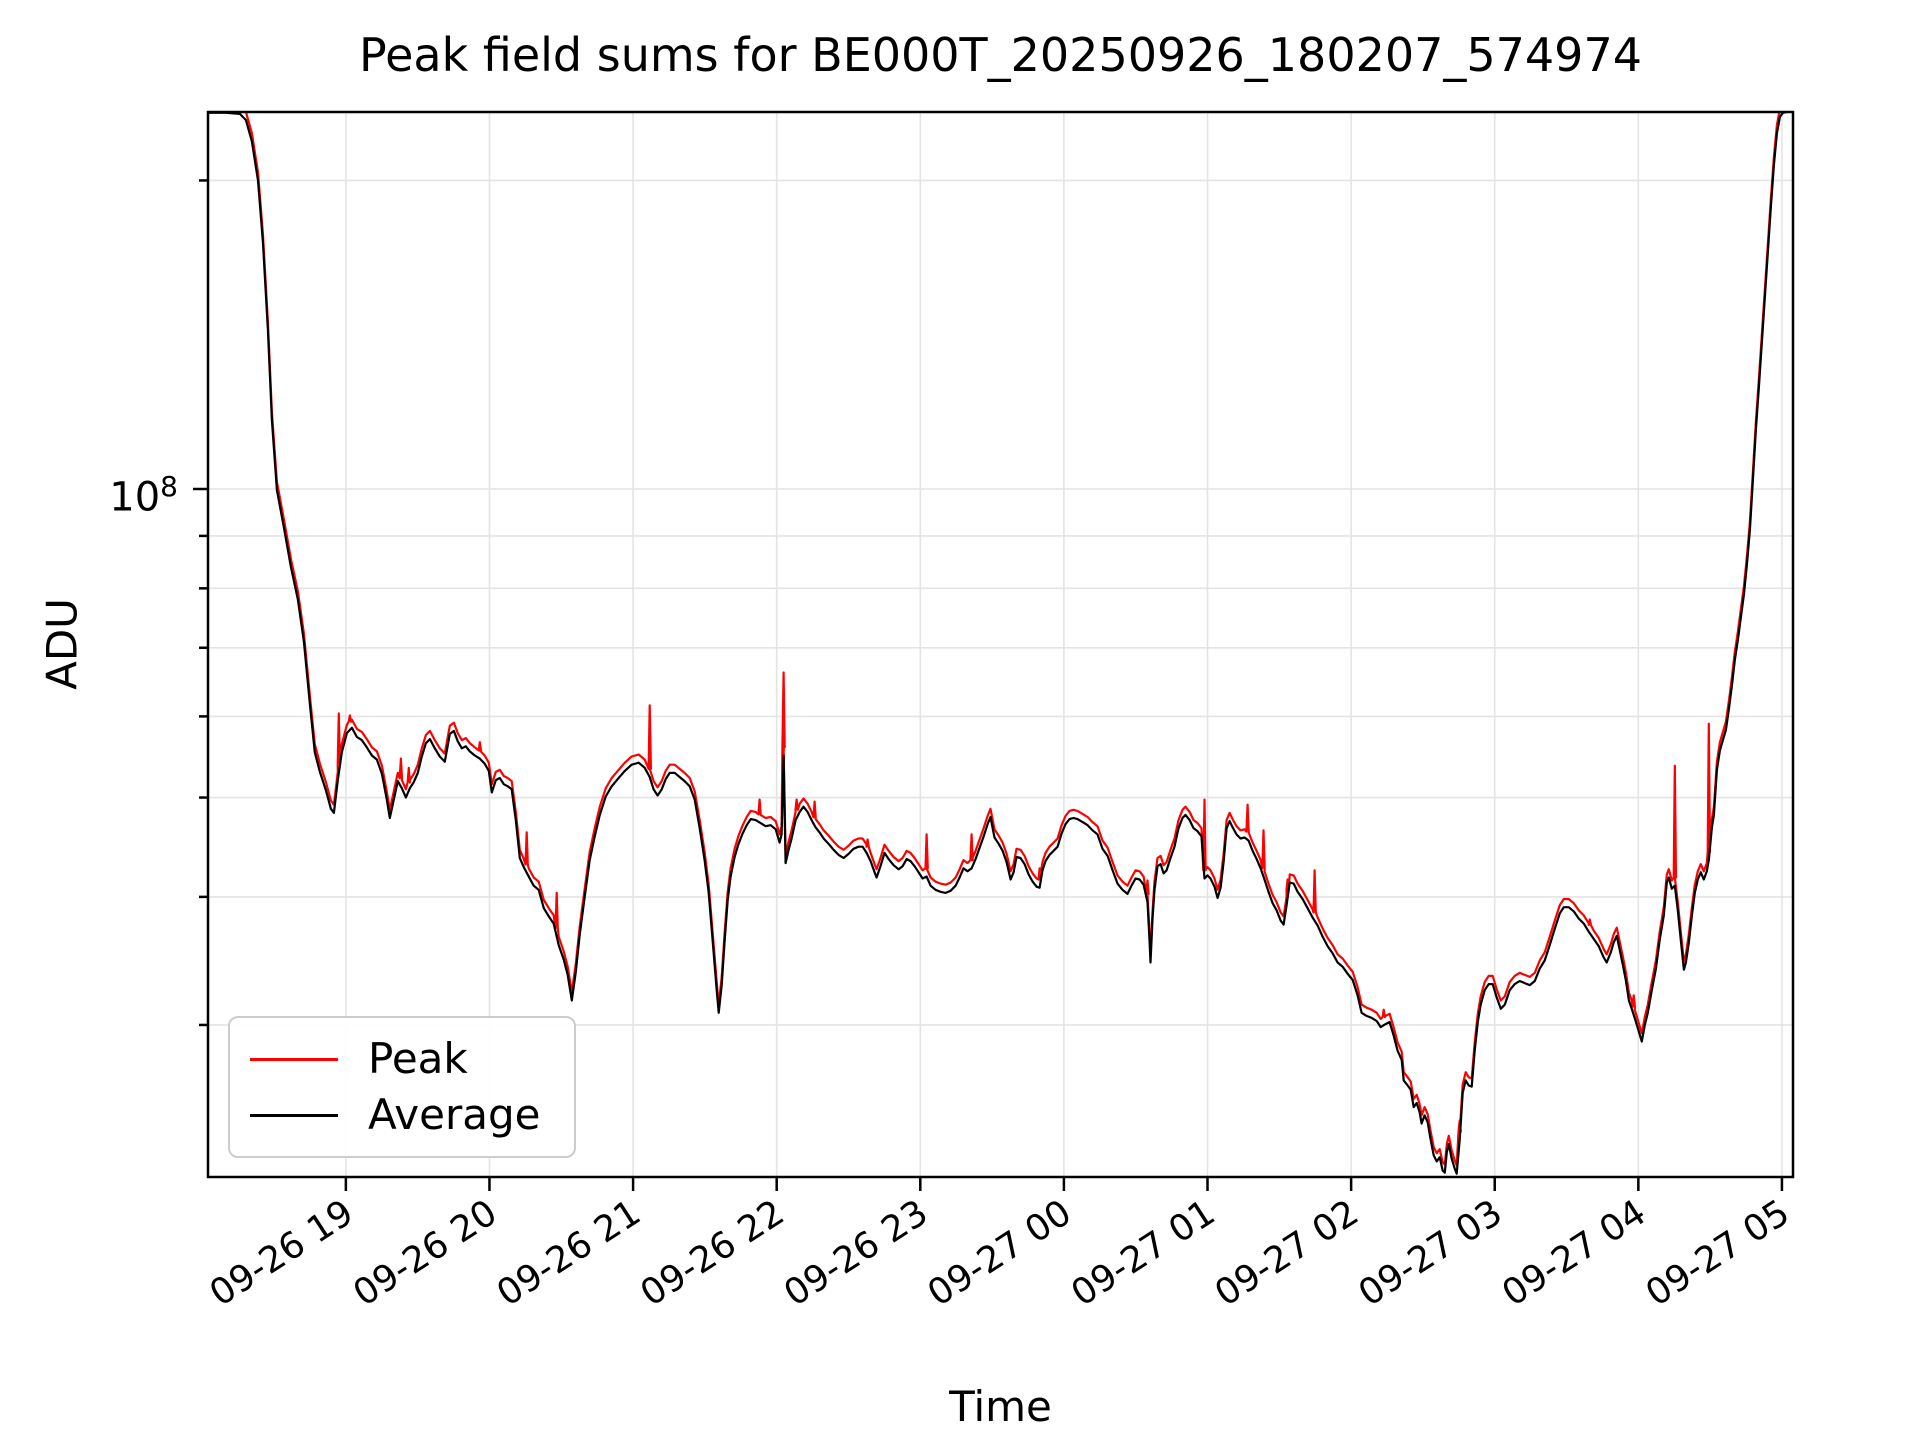 This screenshot has height=1440, width=1920. I want to click on y-tick-base: 10, so click(135, 497).